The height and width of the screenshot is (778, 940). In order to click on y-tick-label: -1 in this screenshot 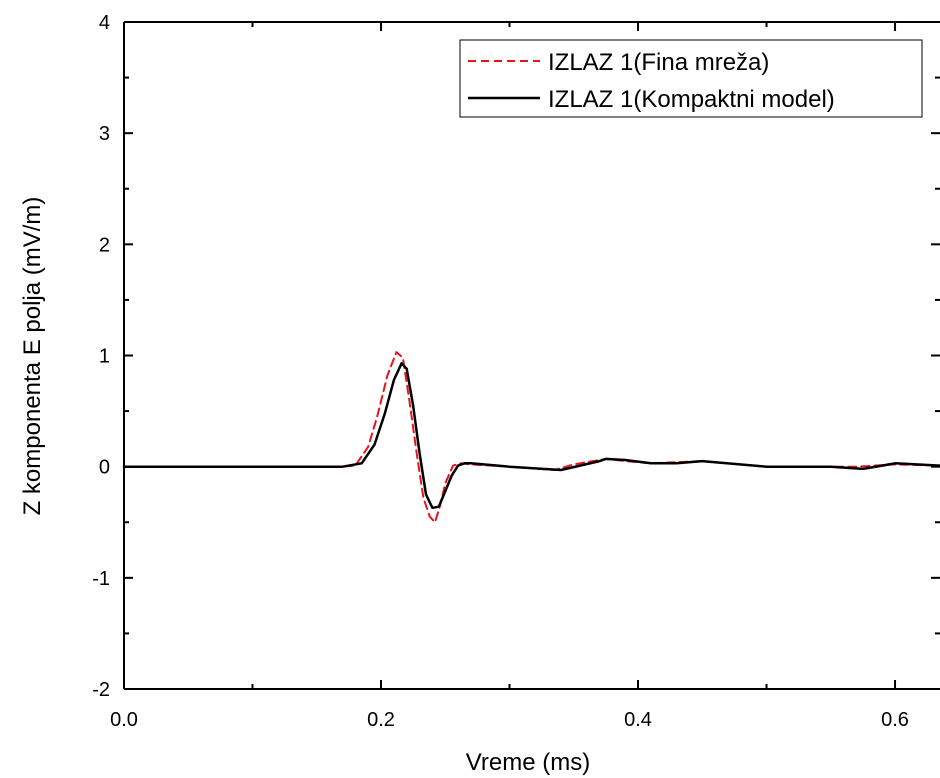, I will do `click(101, 579)`.